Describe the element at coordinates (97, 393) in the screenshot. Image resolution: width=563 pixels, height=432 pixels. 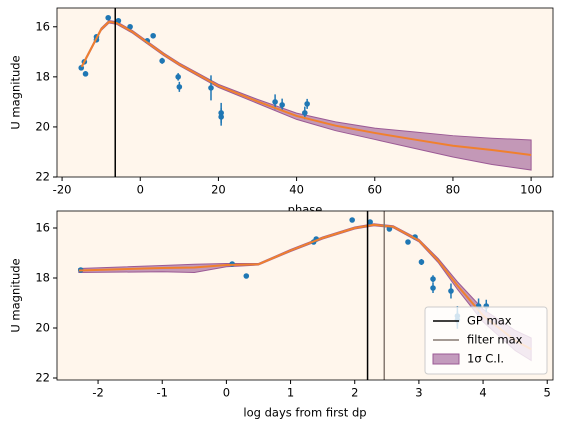
I see `x-tick-label: -2` at that location.